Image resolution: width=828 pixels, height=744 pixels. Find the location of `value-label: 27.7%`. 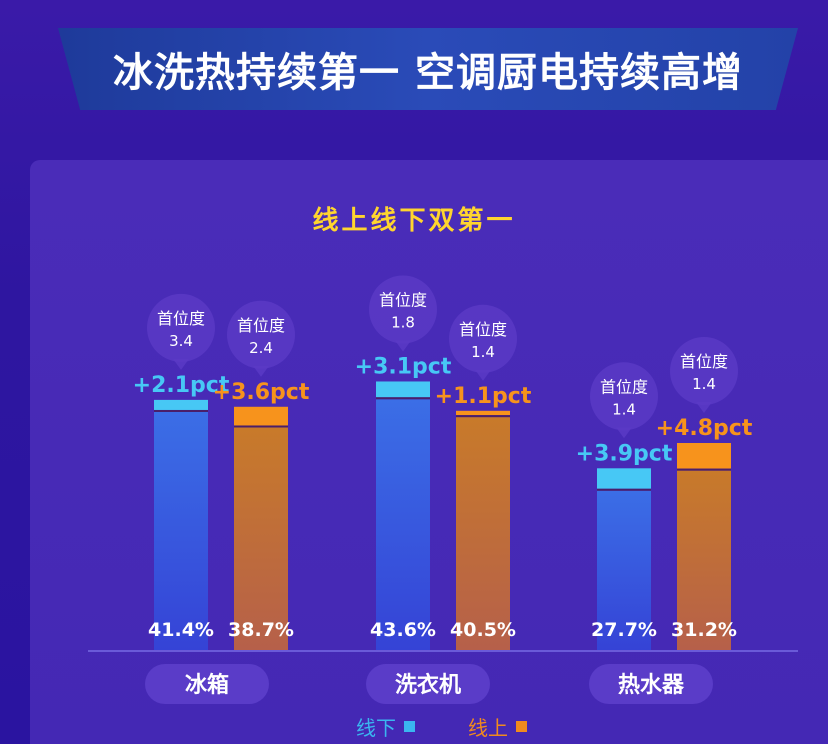

value-label: 27.7% is located at coordinates (624, 630).